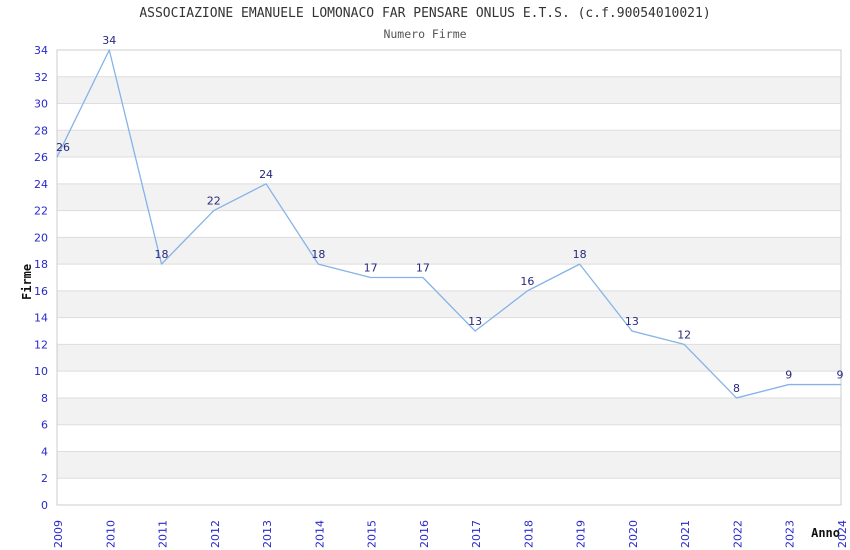  Describe the element at coordinates (41, 264) in the screenshot. I see `y-tick-label: 18` at that location.